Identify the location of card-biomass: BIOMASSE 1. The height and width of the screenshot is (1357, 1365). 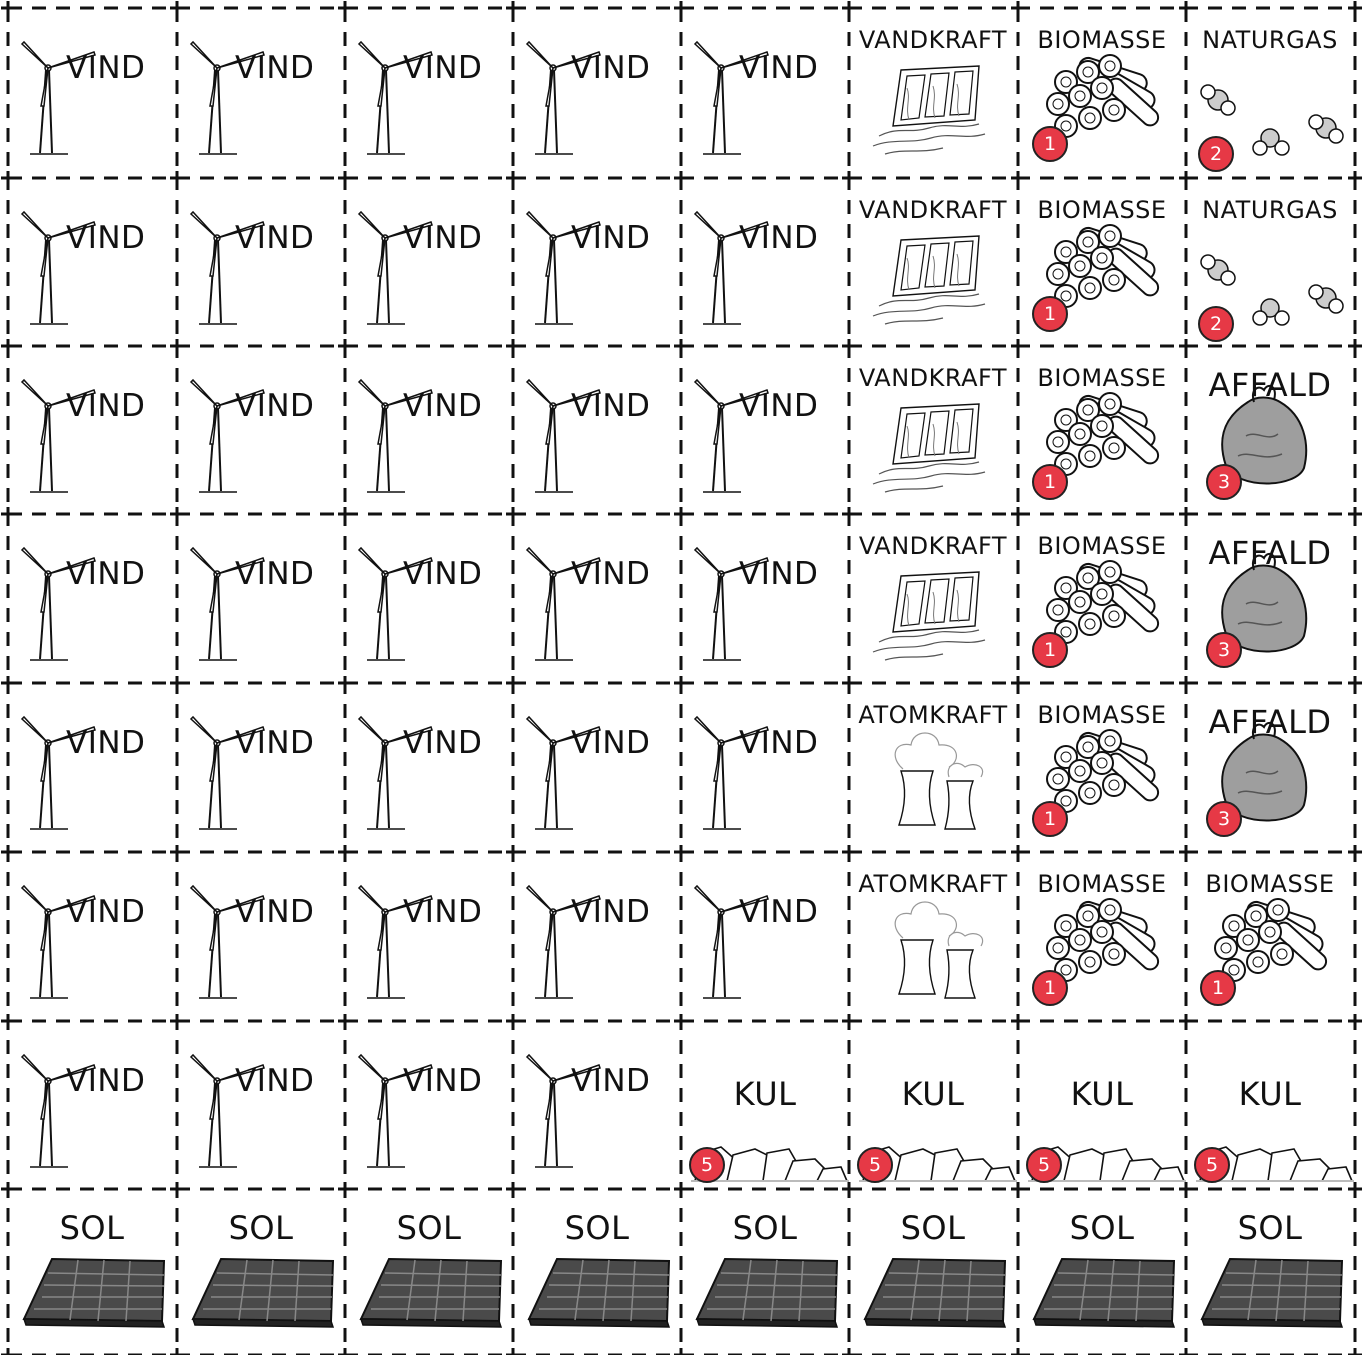
(1102, 262).